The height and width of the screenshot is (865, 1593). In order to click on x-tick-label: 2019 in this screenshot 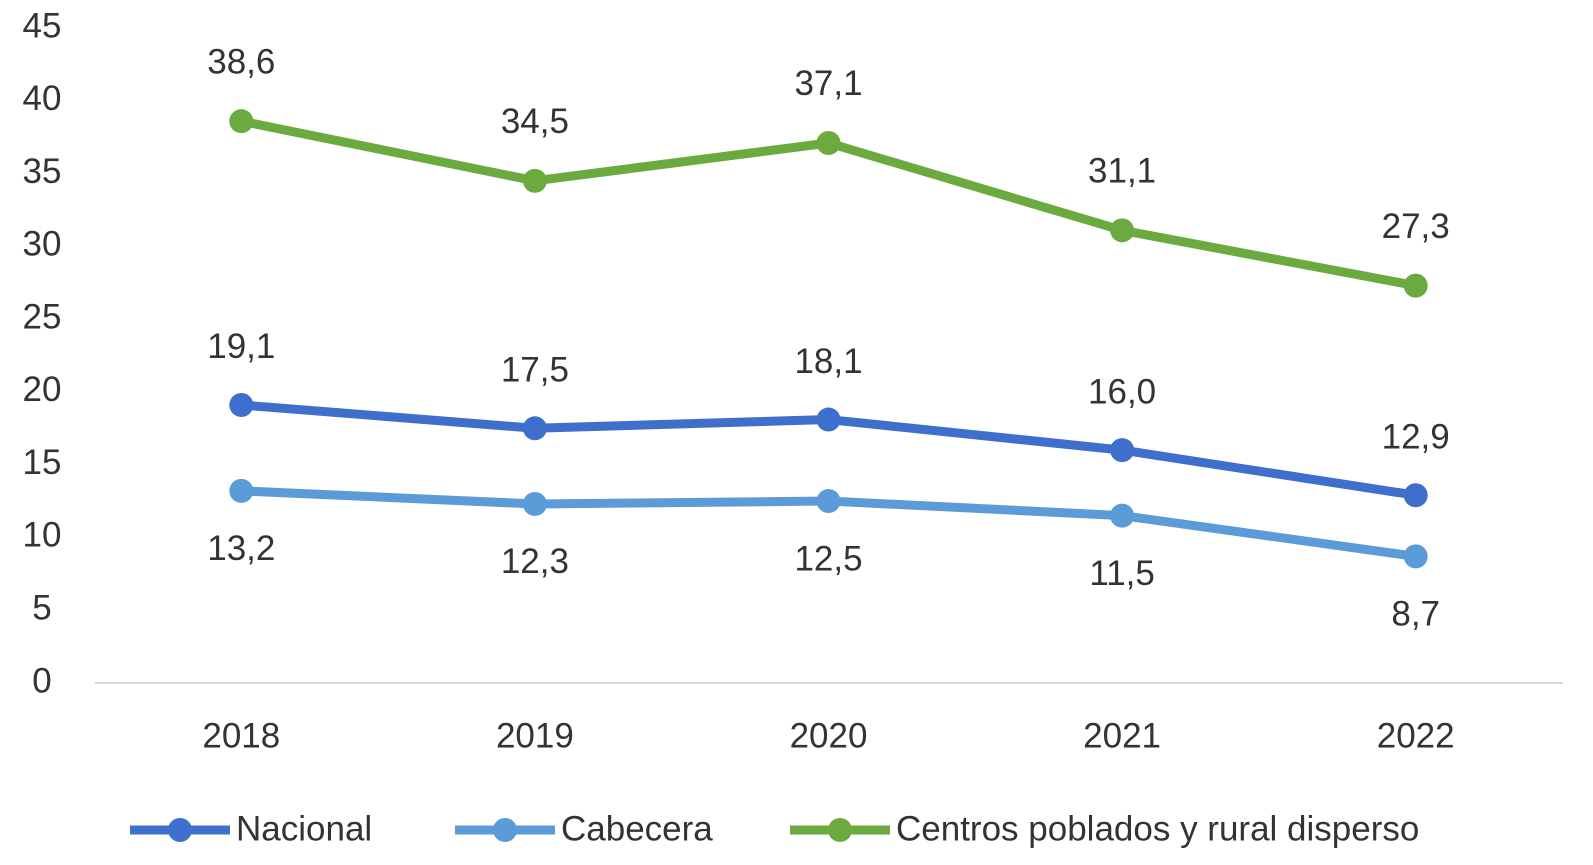, I will do `click(535, 735)`.